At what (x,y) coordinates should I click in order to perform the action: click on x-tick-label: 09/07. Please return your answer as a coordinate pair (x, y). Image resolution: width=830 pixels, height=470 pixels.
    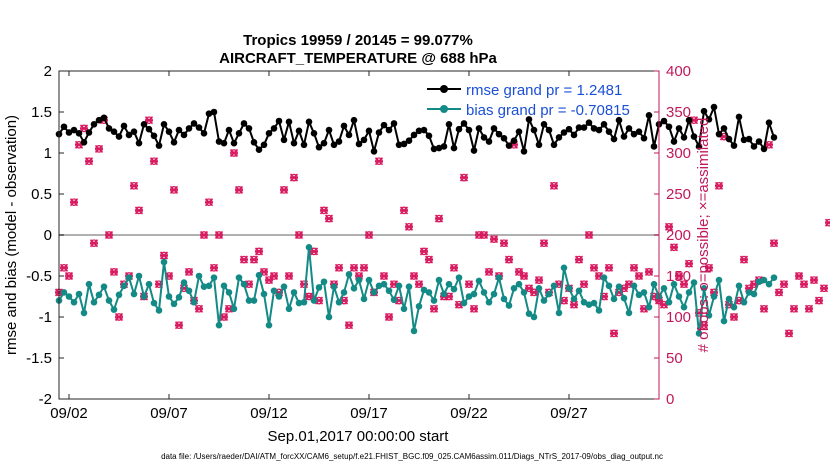
    Looking at the image, I should click on (169, 413).